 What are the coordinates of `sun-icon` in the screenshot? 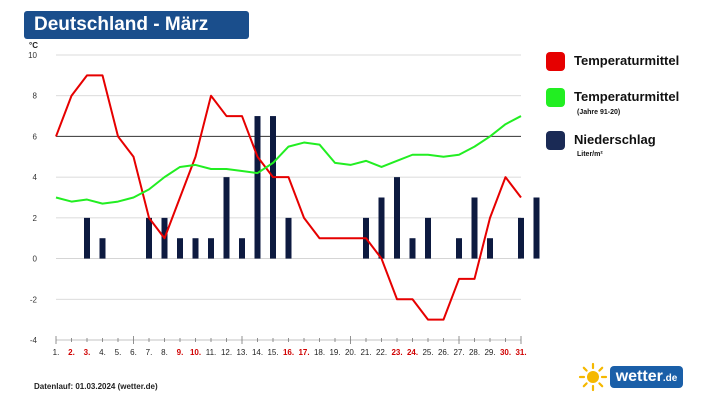 It's located at (593, 377).